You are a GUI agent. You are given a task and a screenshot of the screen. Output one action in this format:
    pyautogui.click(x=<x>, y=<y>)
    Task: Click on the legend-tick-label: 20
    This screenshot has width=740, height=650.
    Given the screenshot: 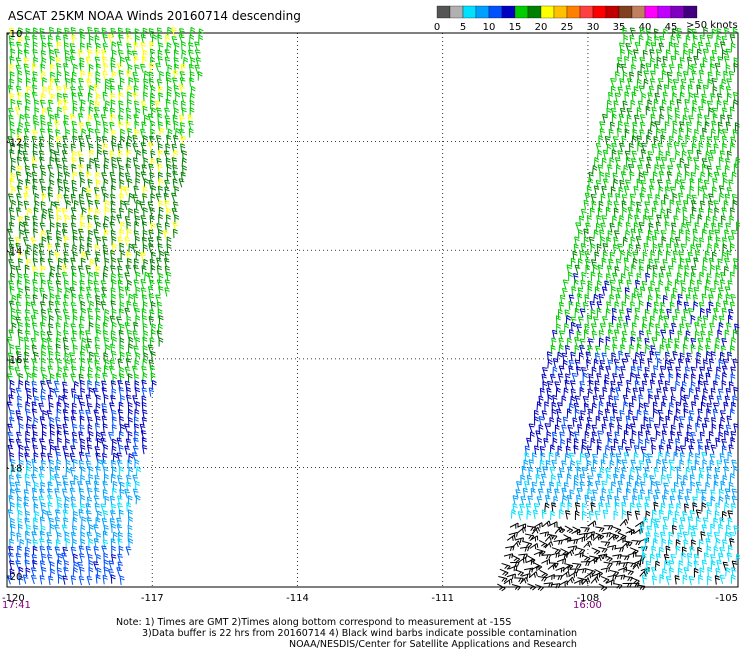 What is the action you would take?
    pyautogui.click(x=541, y=27)
    